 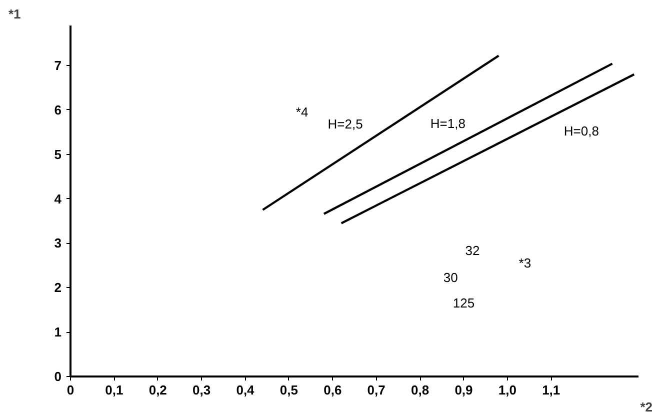 I want to click on x-tick-label: 0,8, so click(x=420, y=390).